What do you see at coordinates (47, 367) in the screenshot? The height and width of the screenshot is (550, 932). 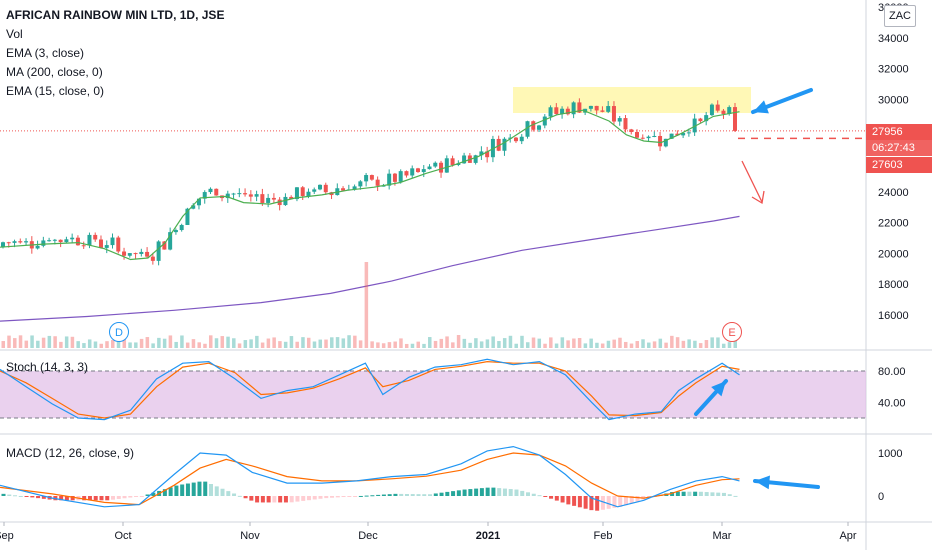 I see `stoch-label: Stoch (14, 3, 3)` at bounding box center [47, 367].